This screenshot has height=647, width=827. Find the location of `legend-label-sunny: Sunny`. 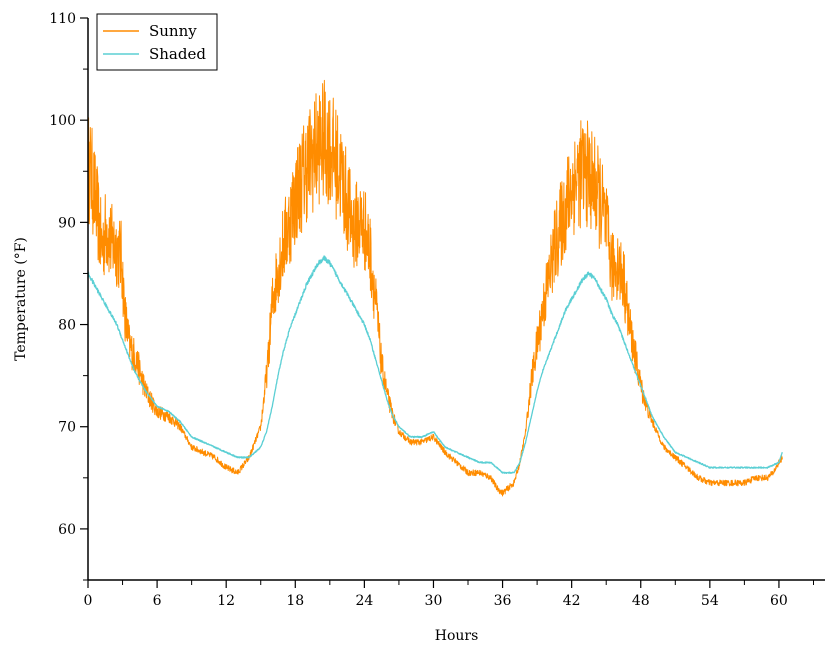

legend-label-sunny: Sunny is located at coordinates (173, 31).